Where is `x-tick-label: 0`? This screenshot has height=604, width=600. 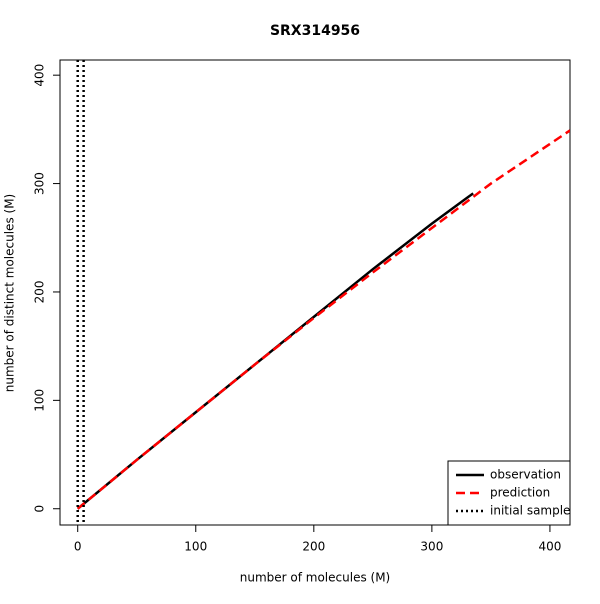 x-tick-label: 0 is located at coordinates (78, 547).